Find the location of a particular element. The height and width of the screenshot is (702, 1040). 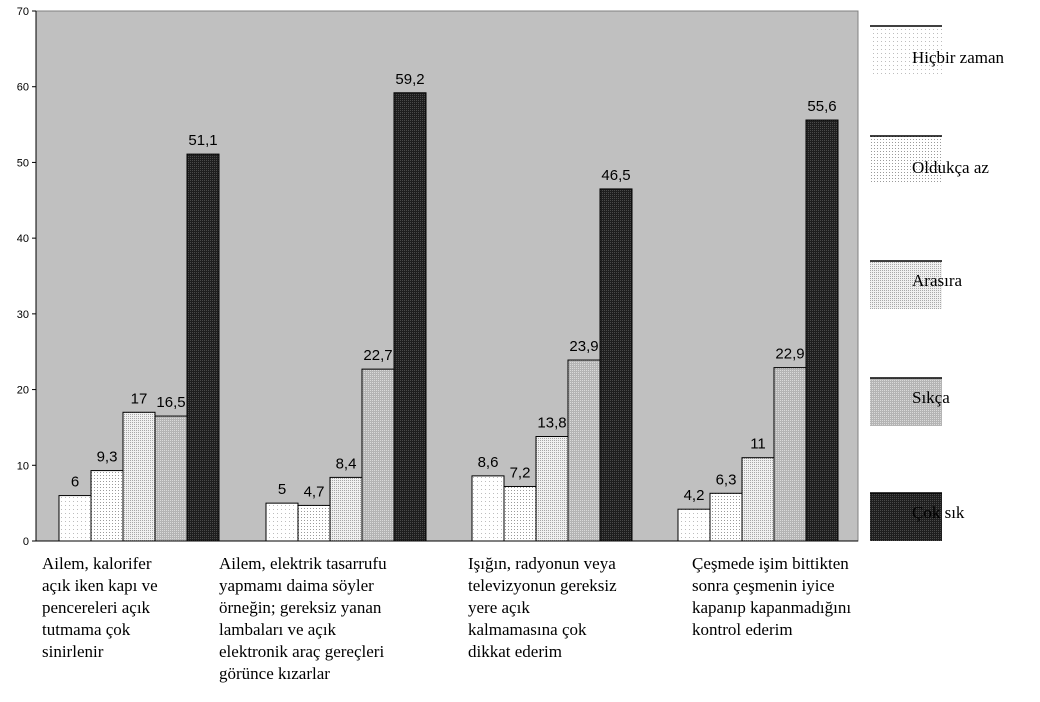

category-label-line: pencereleri açık is located at coordinates (96, 607).